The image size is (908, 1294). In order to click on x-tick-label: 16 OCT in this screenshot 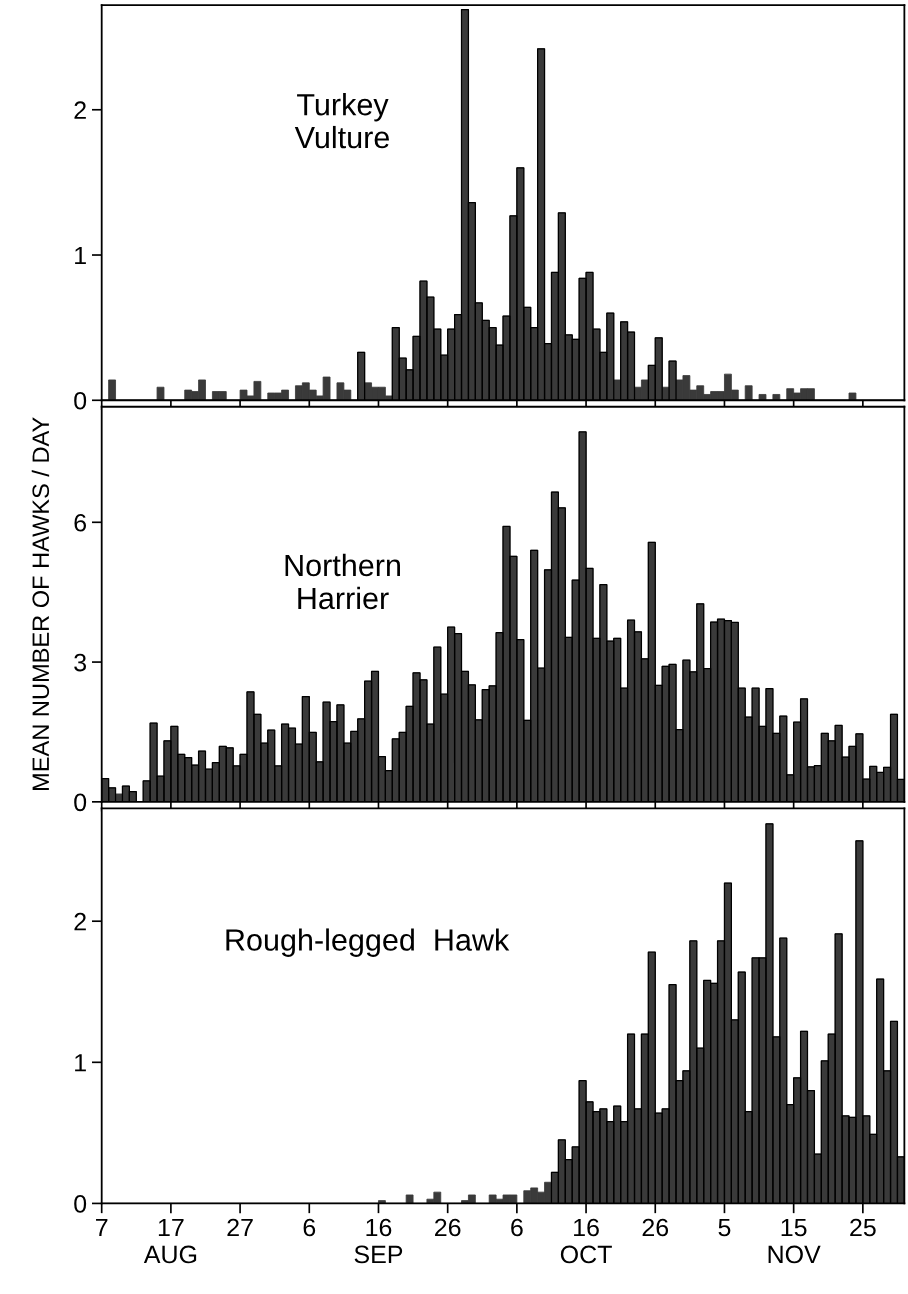, I will do `click(586, 1241)`.